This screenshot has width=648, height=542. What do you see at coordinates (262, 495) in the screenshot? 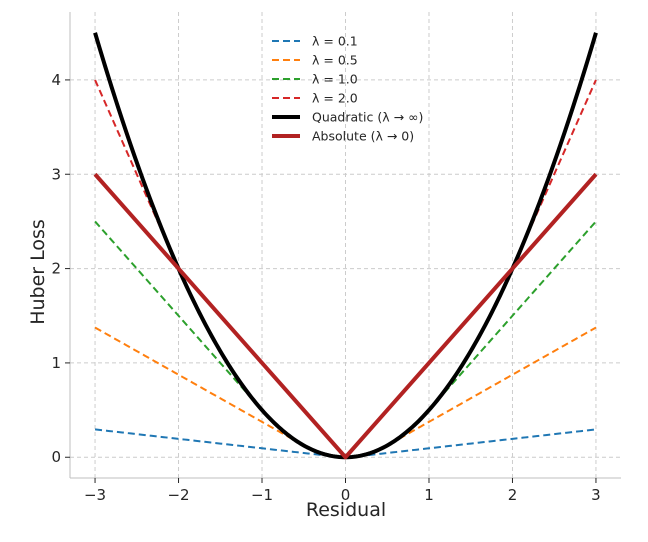
I see `x-tick-label: −1` at bounding box center [262, 495].